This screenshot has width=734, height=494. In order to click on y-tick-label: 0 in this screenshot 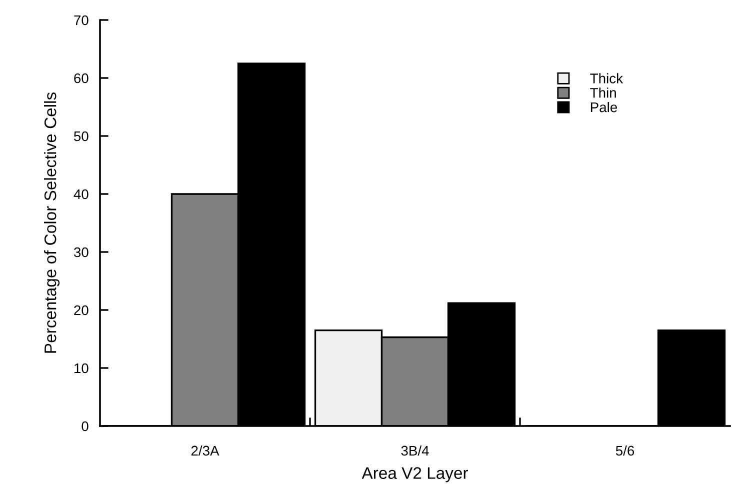, I will do `click(85, 426)`.